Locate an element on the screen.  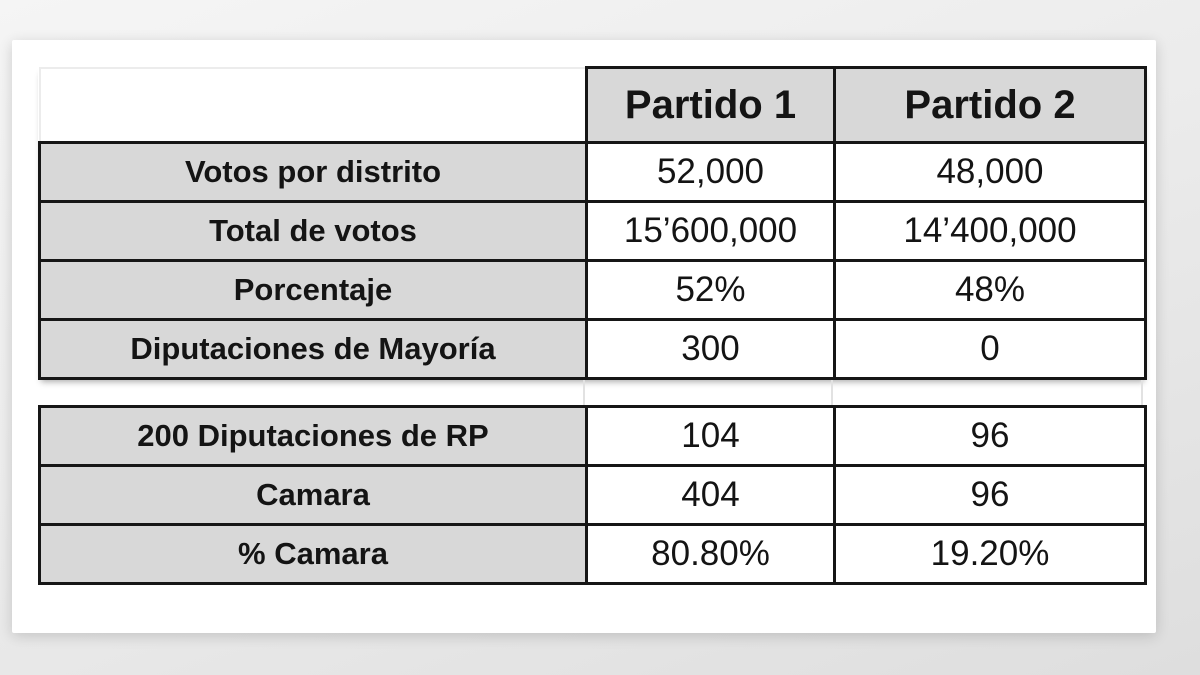
row-label: 200 Diputaciones de RP is located at coordinates (313, 436).